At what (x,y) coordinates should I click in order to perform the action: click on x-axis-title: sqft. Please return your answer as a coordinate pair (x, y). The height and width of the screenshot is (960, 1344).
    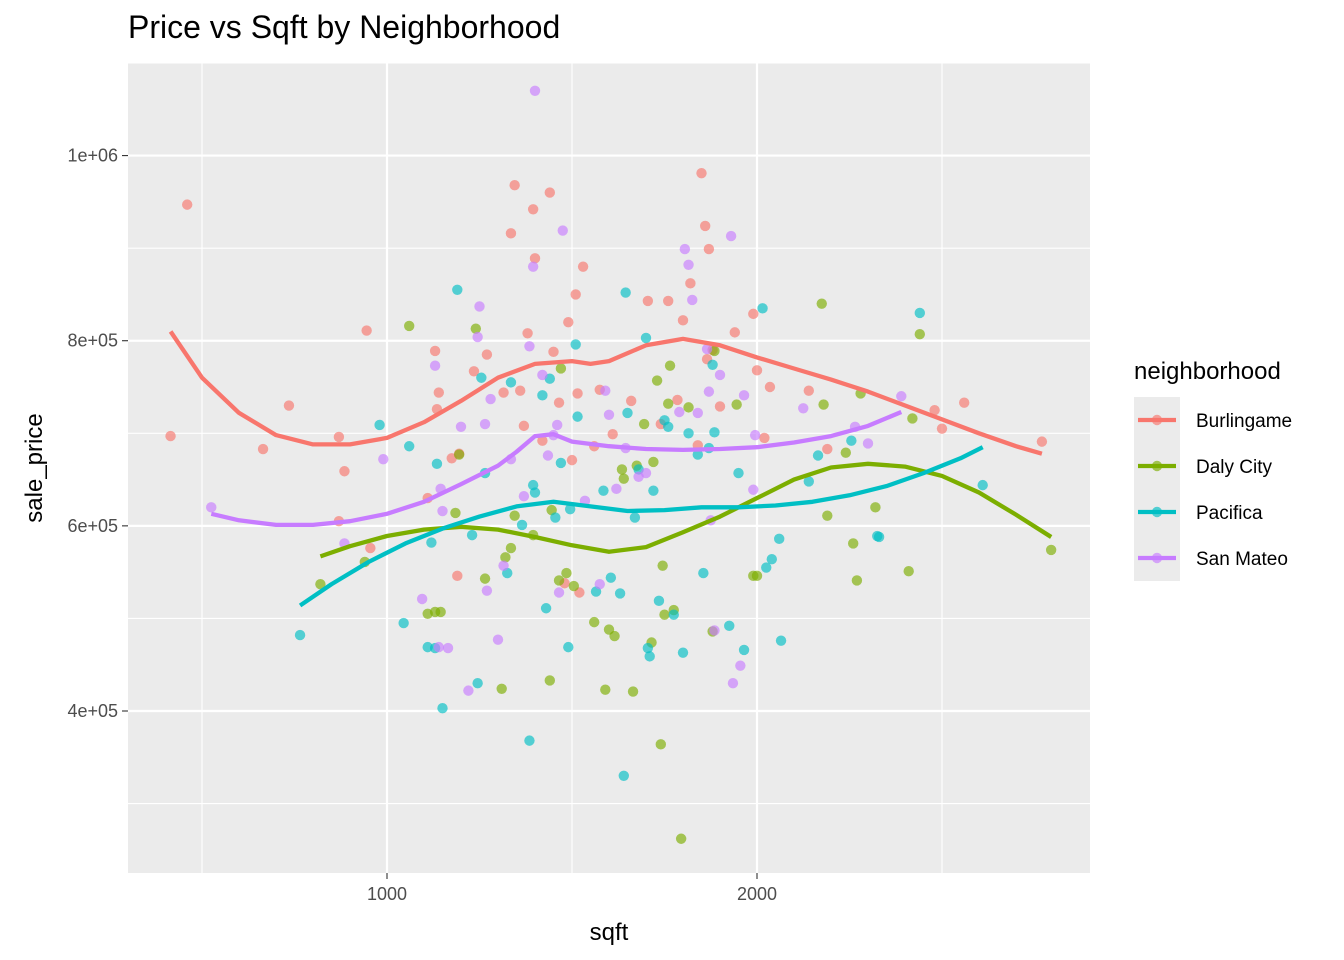
    Looking at the image, I should click on (609, 932).